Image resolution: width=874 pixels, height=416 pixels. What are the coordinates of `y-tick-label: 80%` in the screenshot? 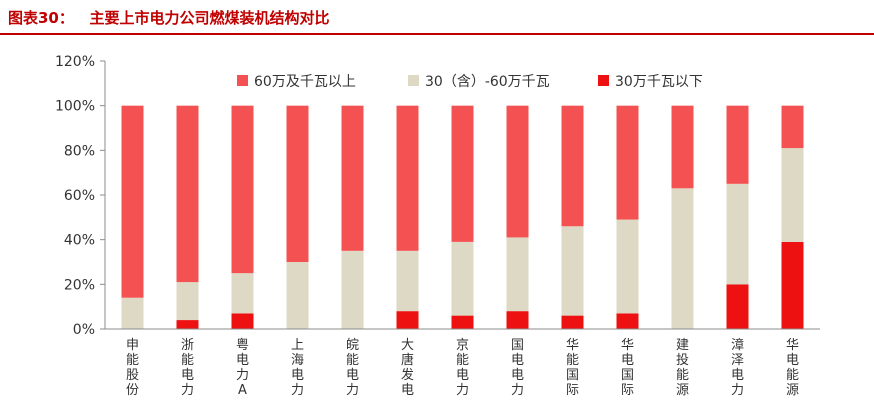 It's located at (79, 151).